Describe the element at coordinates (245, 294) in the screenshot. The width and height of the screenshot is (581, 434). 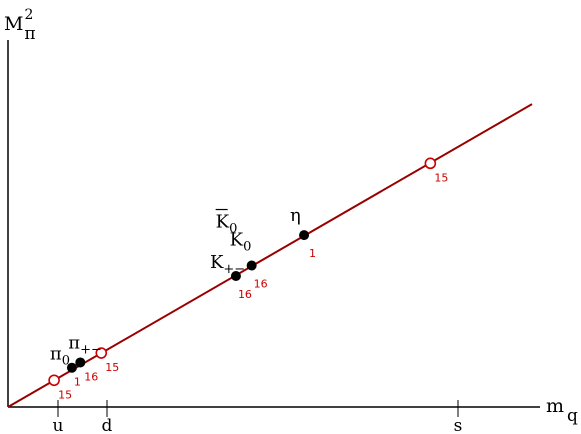
I see `point-ann-K-plus-minus: 16` at that location.